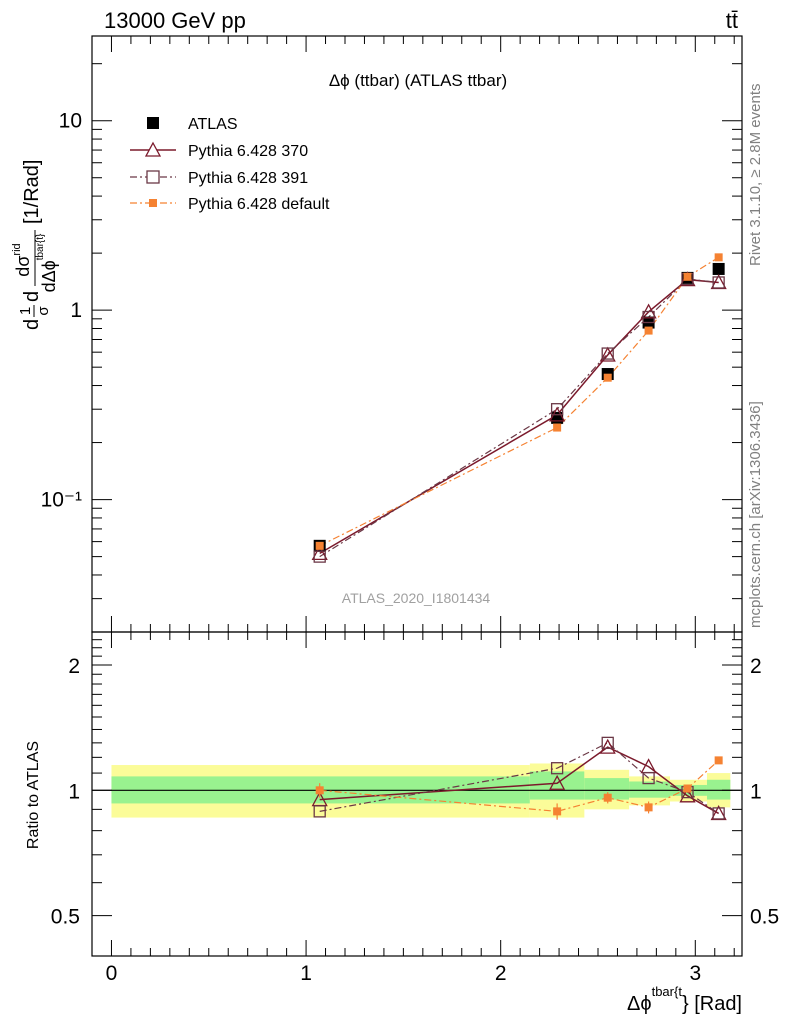 The width and height of the screenshot is (786, 1024). What do you see at coordinates (65, 917) in the screenshot?
I see `ratio-ytick-label-left-0: 0.5` at bounding box center [65, 917].